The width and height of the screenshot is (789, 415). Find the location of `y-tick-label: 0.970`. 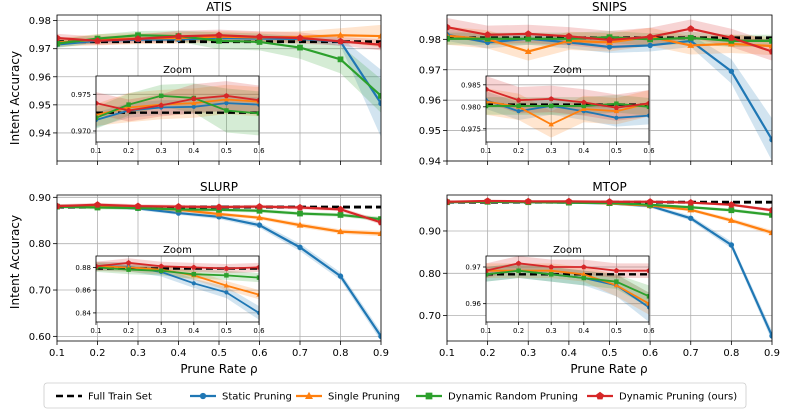

y-tick-label: 0.970 is located at coordinates (81, 131).